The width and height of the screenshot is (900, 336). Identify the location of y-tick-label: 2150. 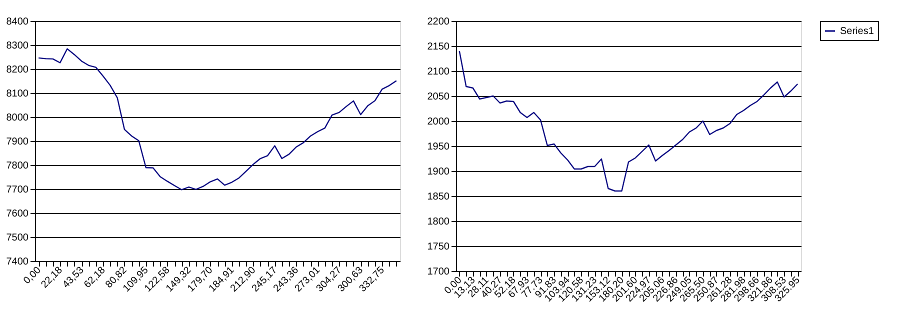
(438, 47).